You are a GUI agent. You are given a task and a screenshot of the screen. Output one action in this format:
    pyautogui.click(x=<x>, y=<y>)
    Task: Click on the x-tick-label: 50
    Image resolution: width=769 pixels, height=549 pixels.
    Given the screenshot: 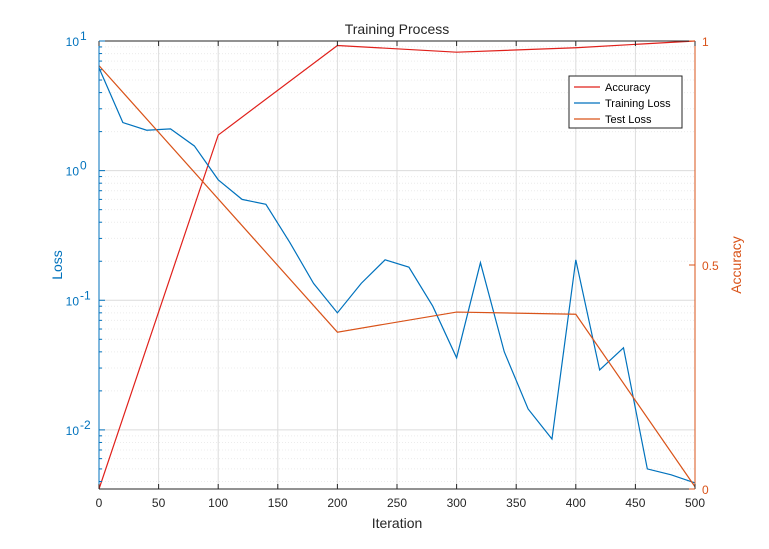 What is the action you would take?
    pyautogui.click(x=159, y=503)
    